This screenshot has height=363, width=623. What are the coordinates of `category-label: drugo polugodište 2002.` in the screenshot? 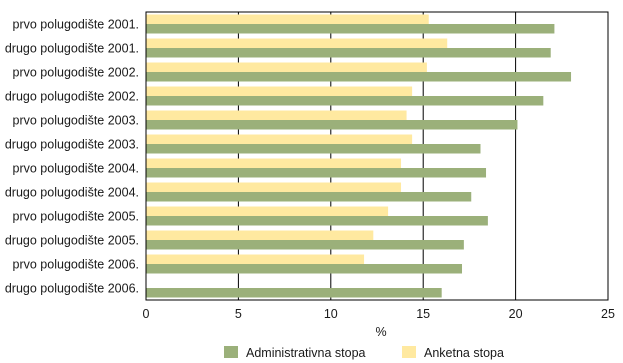 It's located at (72, 97).